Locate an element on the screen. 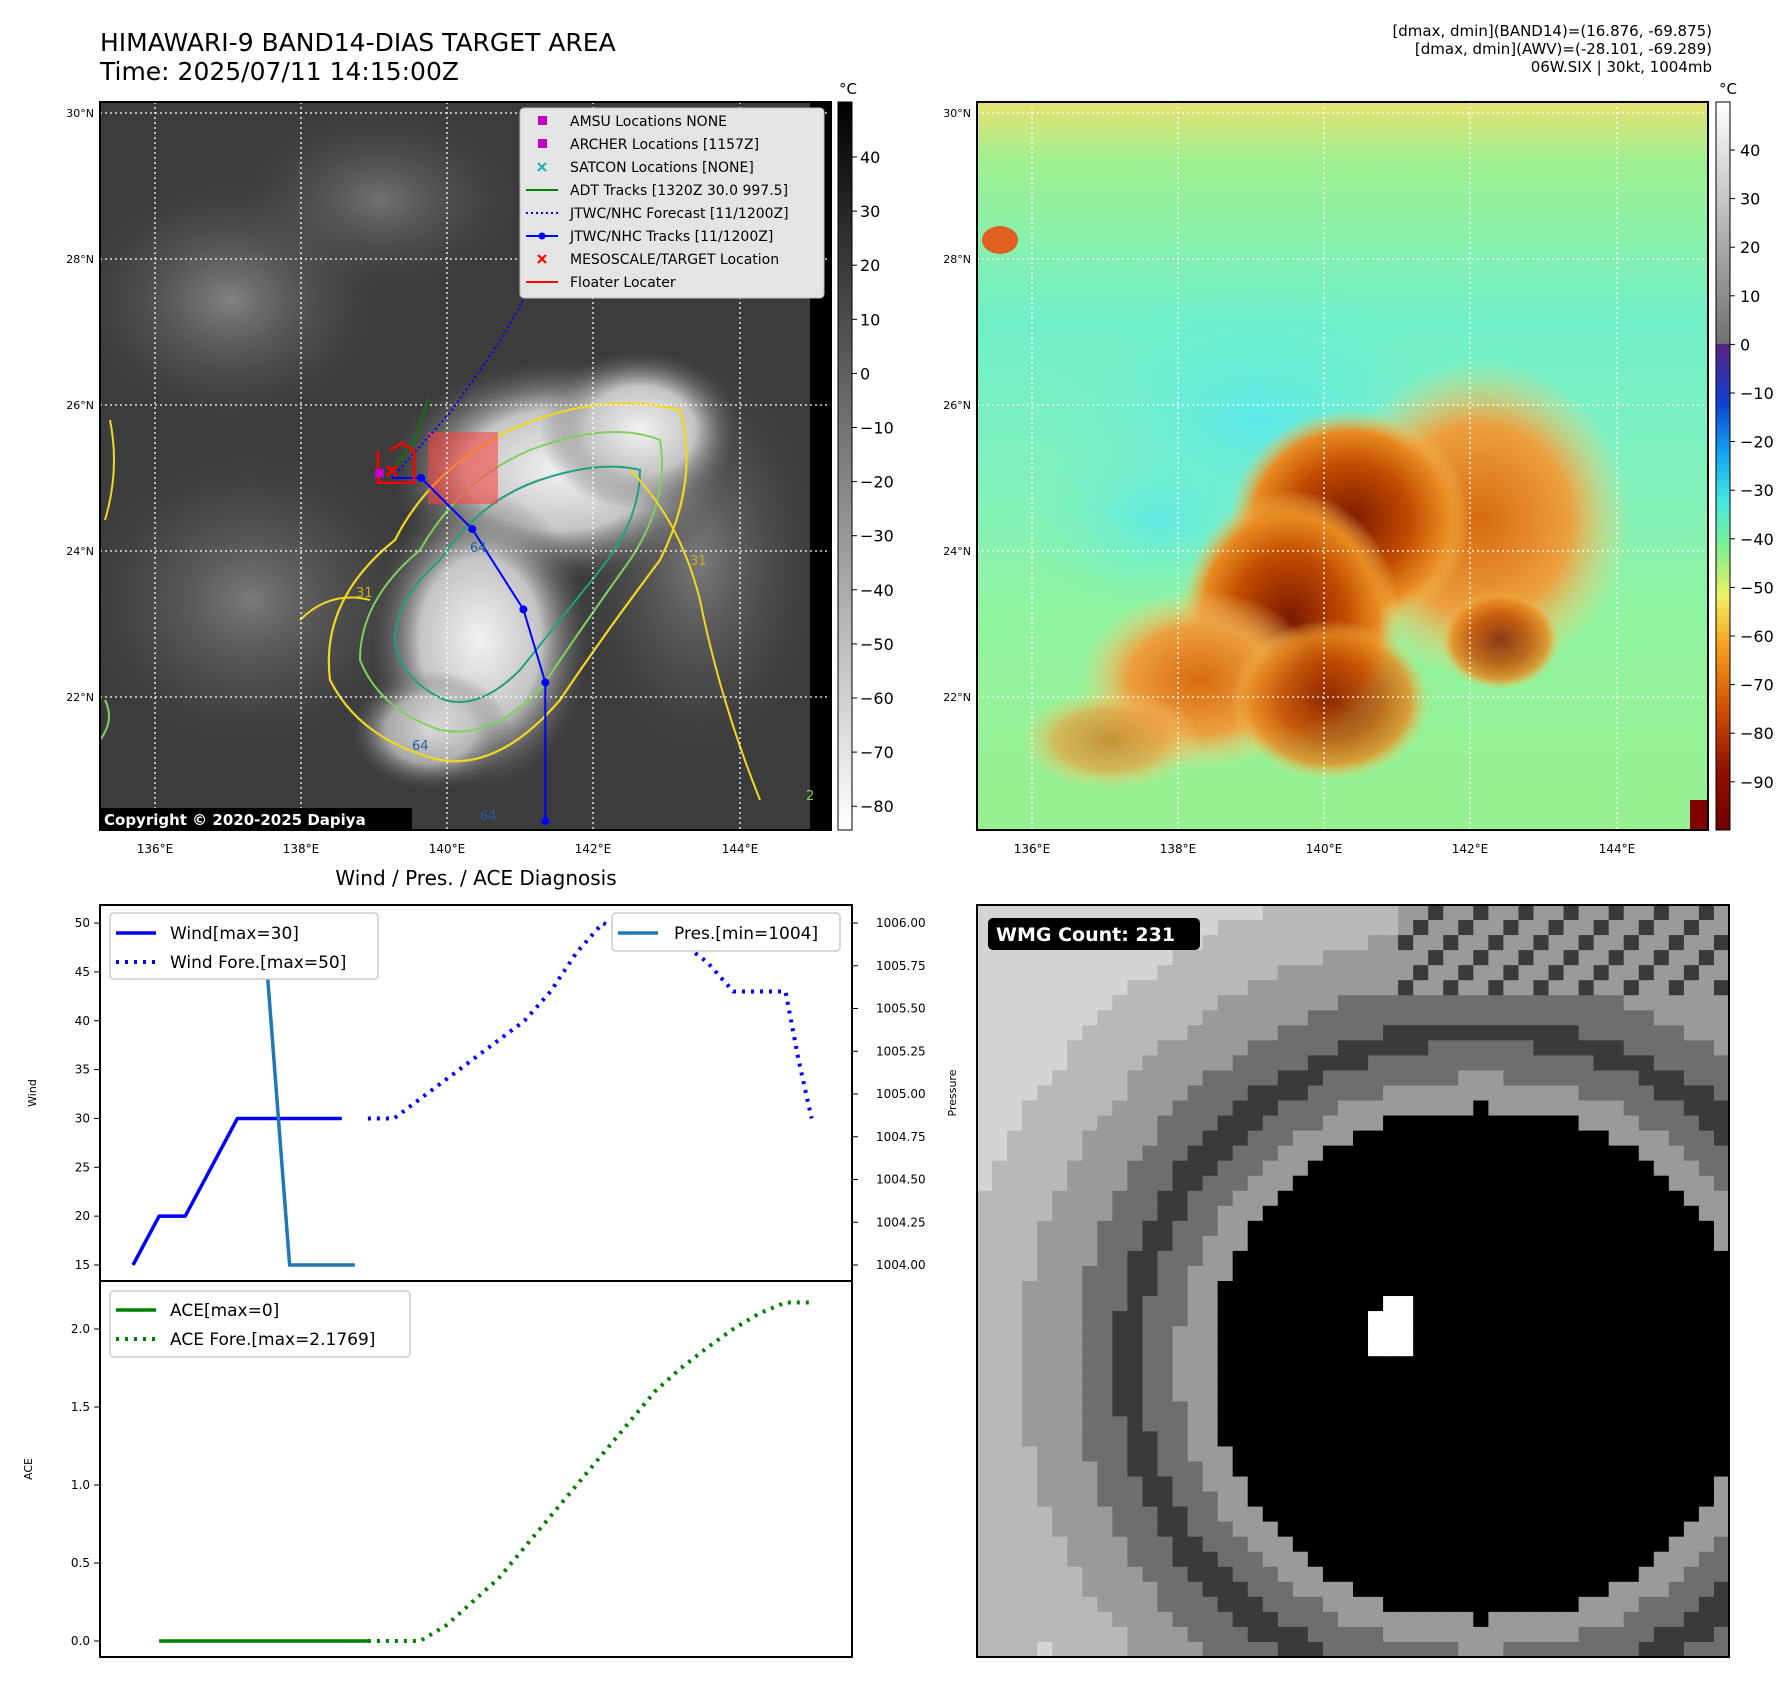  contour-label: 31 is located at coordinates (364, 593).